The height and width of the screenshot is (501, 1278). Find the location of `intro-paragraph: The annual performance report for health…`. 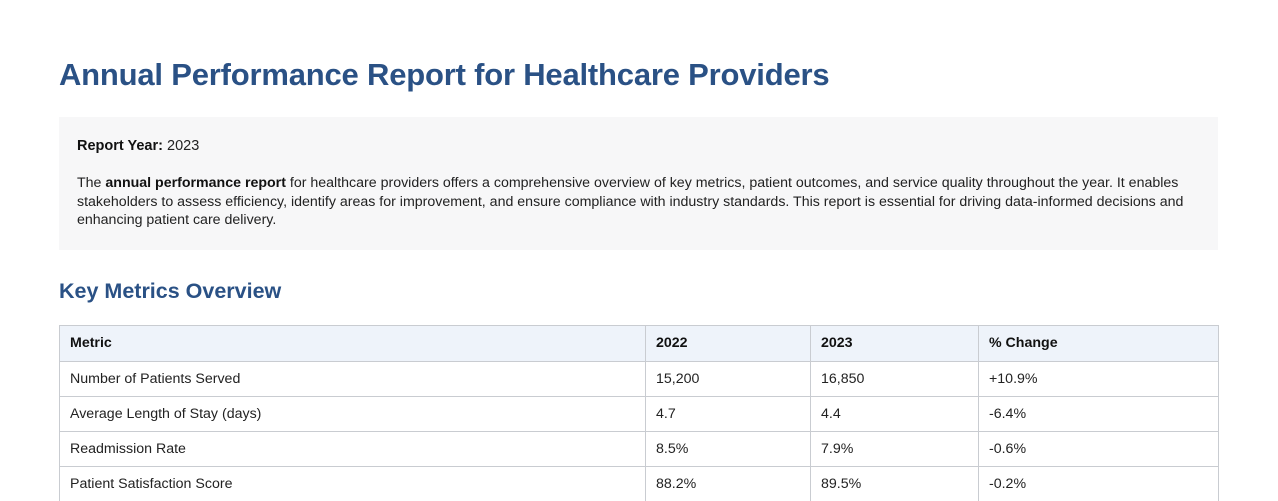

intro-paragraph: The annual performance report for health… is located at coordinates (638, 202).